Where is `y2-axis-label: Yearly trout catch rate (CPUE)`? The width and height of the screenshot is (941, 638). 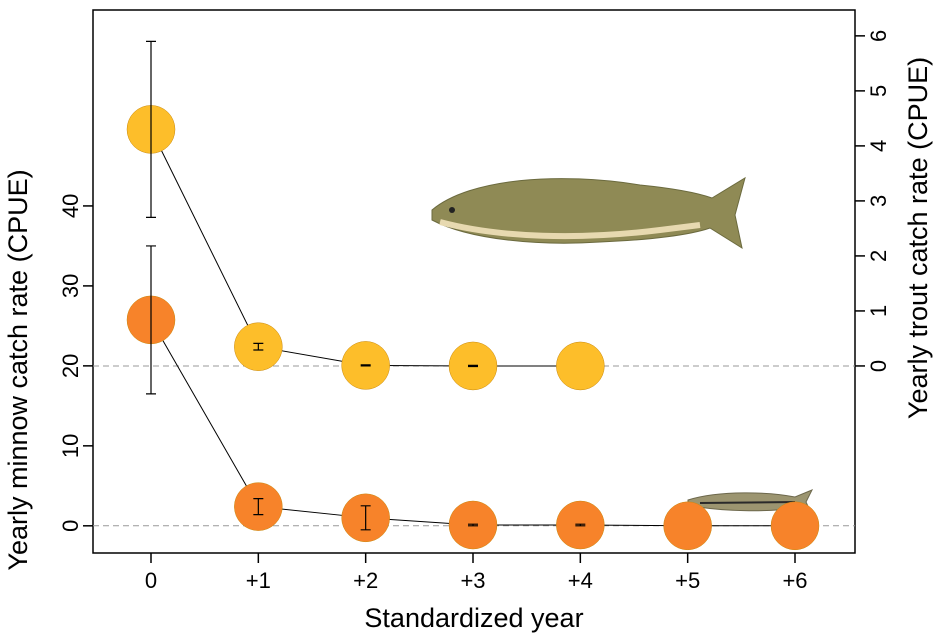
y2-axis-label: Yearly trout catch rate (CPUE) is located at coordinates (918, 238).